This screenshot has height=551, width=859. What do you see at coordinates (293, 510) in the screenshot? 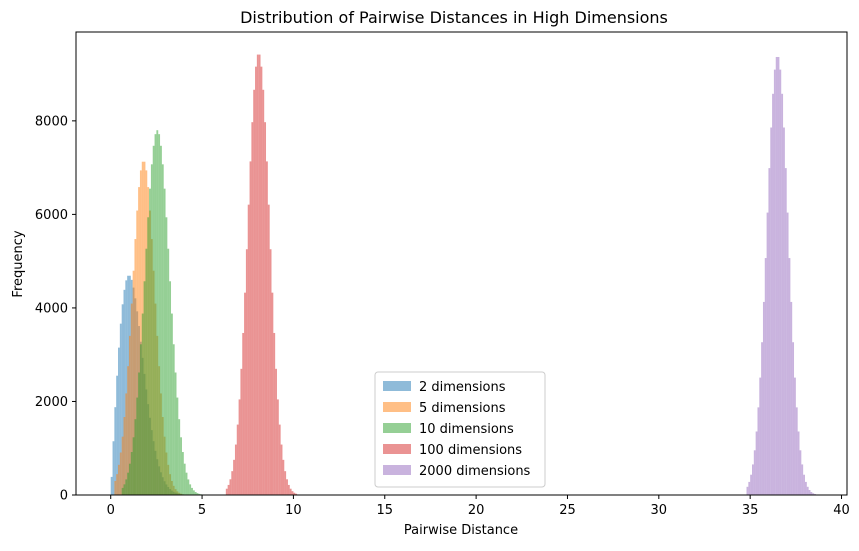
I see `x-tick-label: 10` at bounding box center [293, 510].